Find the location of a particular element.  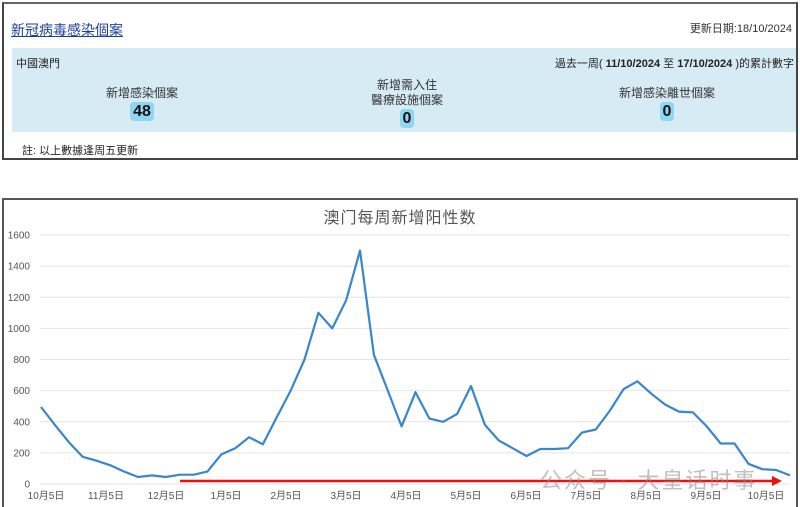

period-label: 過去一周( 11/10/2024 至 17/10/2024 )的累計數字 is located at coordinates (674, 64).